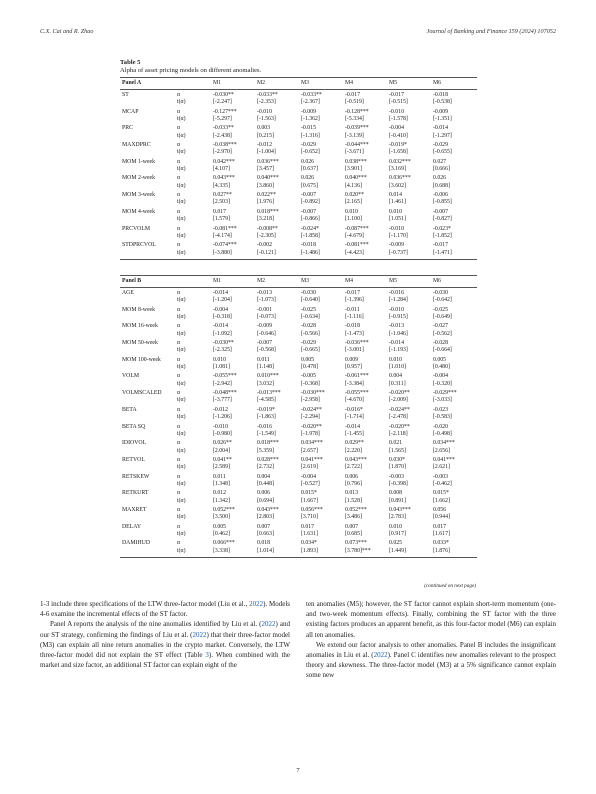 Image resolution: width=596 pixels, height=794 pixels. Describe the element at coordinates (148, 83) in the screenshot. I see `panel-a-title: Panel A` at that location.